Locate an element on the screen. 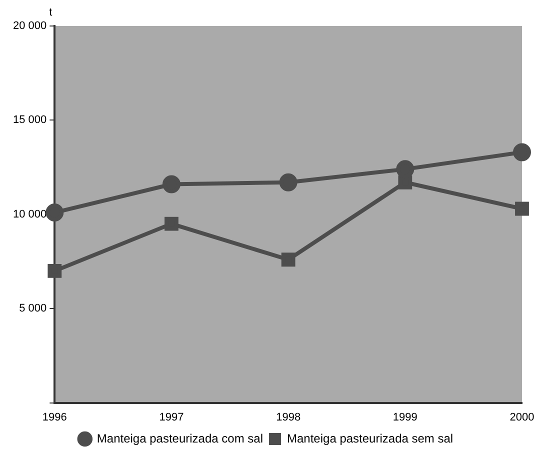 This screenshot has width=542, height=459. x-tick-label: 1996 is located at coordinates (54, 417).